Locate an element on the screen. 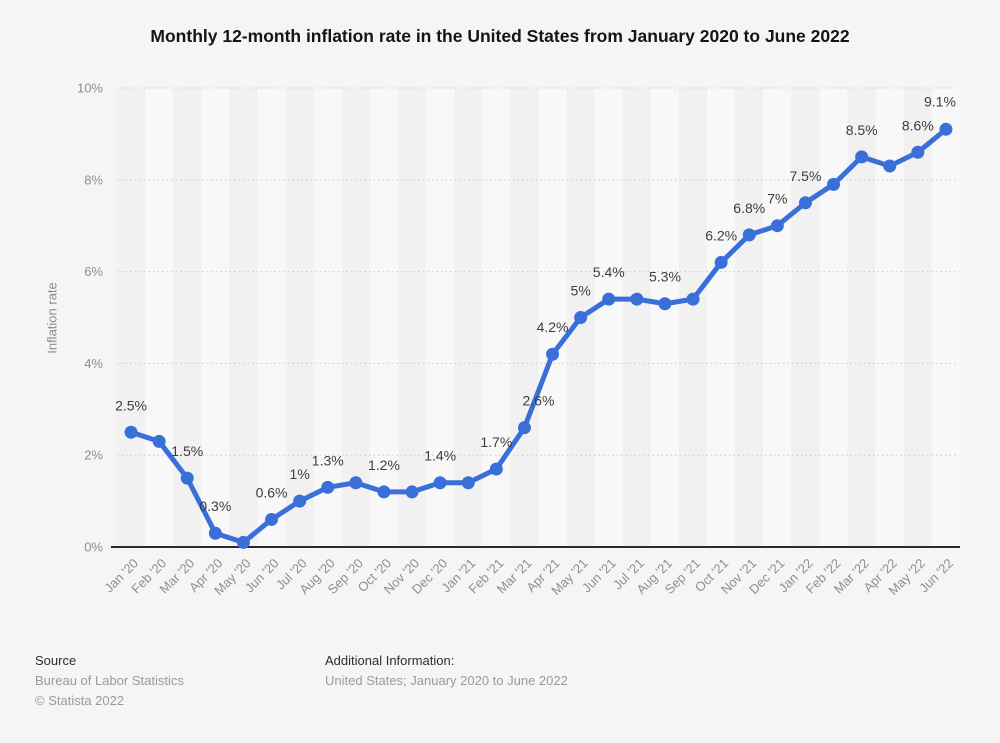  point-value-label: 8.5% is located at coordinates (862, 130).